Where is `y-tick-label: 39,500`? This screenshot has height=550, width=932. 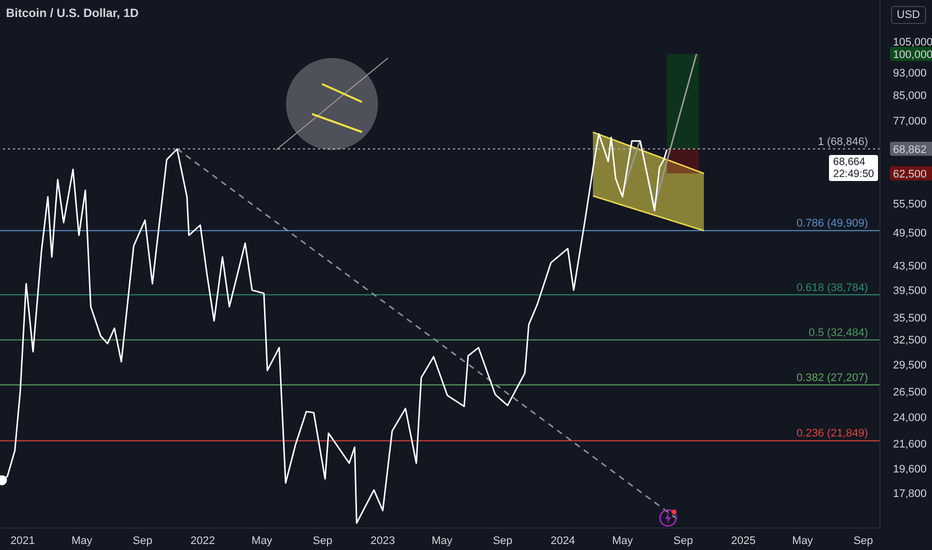 y-tick-label: 39,500 is located at coordinates (910, 291).